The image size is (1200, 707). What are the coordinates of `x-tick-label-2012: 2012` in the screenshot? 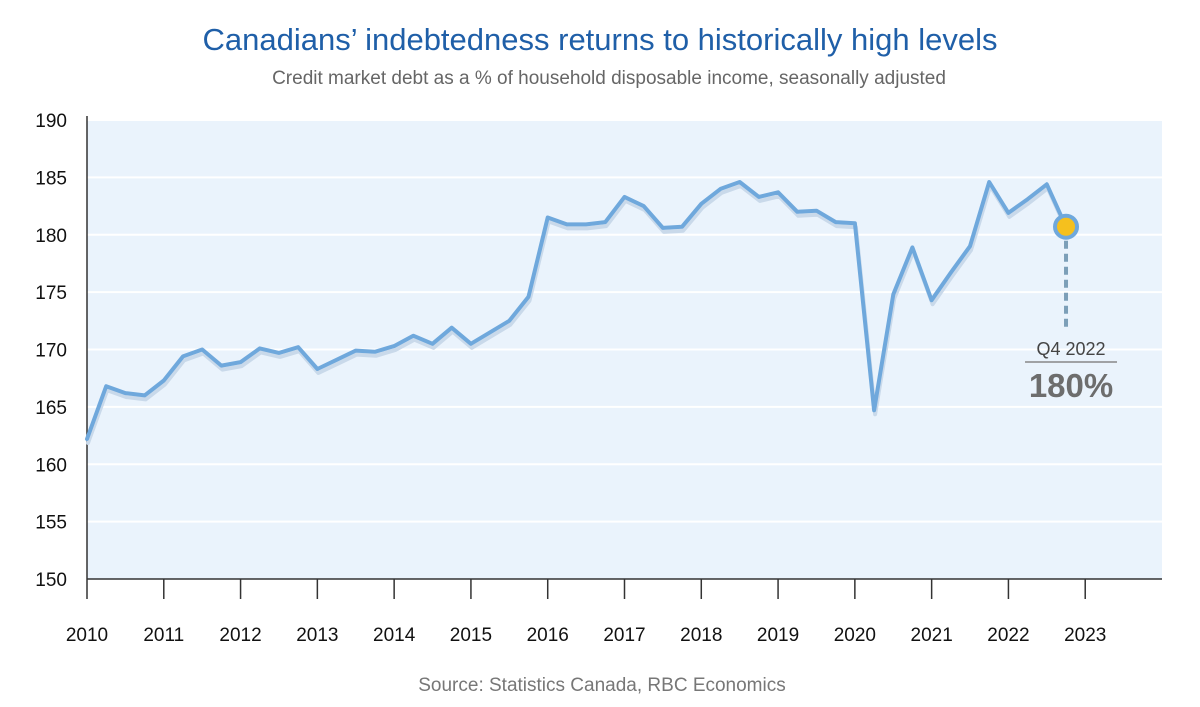 It's located at (240, 635).